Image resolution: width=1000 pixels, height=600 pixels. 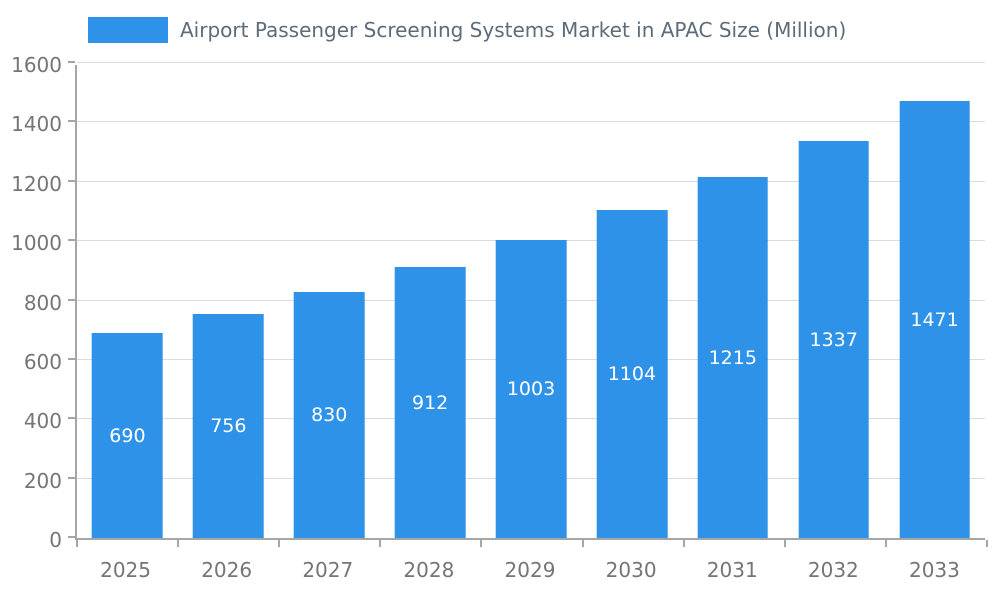 I want to click on y-axis-label: 1000, so click(x=36, y=243).